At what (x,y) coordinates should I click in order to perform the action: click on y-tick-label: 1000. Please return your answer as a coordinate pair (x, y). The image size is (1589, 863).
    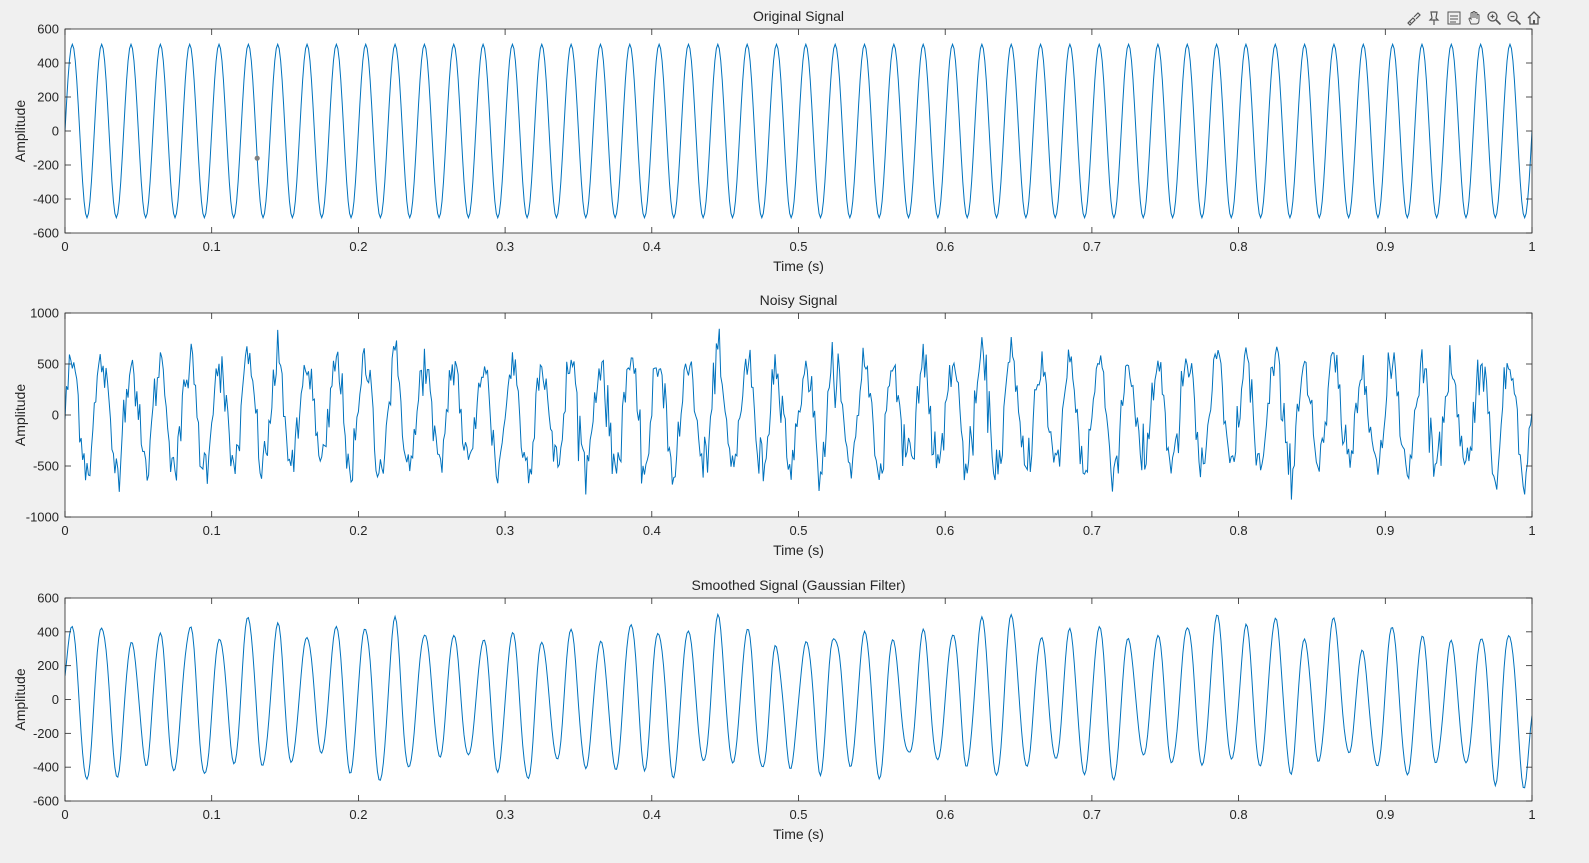
    Looking at the image, I should click on (44, 313).